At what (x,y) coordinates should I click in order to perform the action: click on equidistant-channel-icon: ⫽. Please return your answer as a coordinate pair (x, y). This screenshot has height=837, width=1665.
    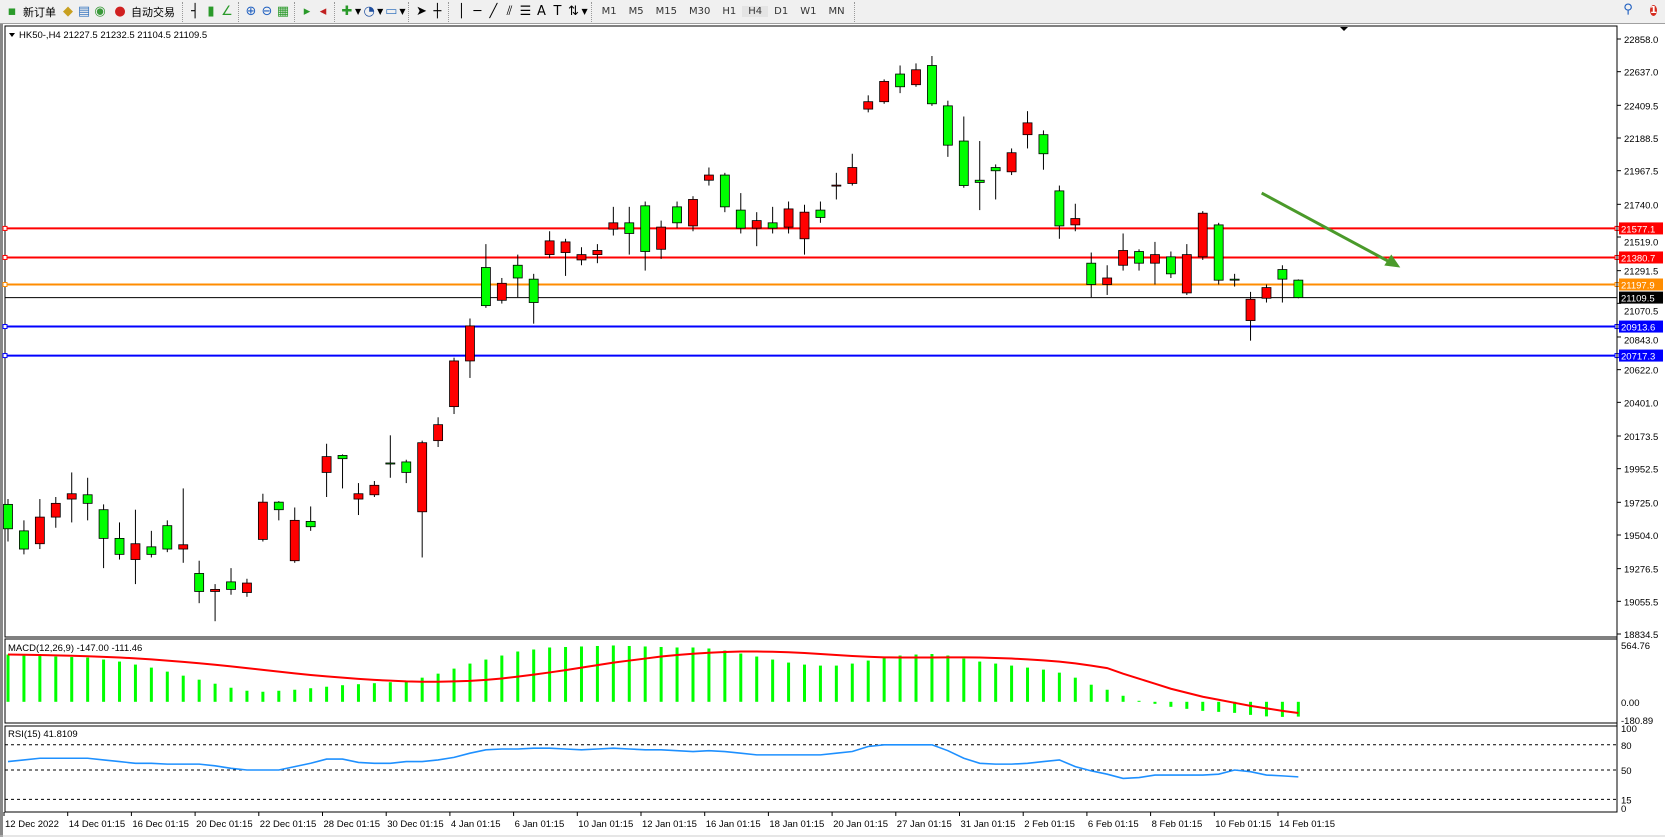
    Looking at the image, I should click on (509, 11).